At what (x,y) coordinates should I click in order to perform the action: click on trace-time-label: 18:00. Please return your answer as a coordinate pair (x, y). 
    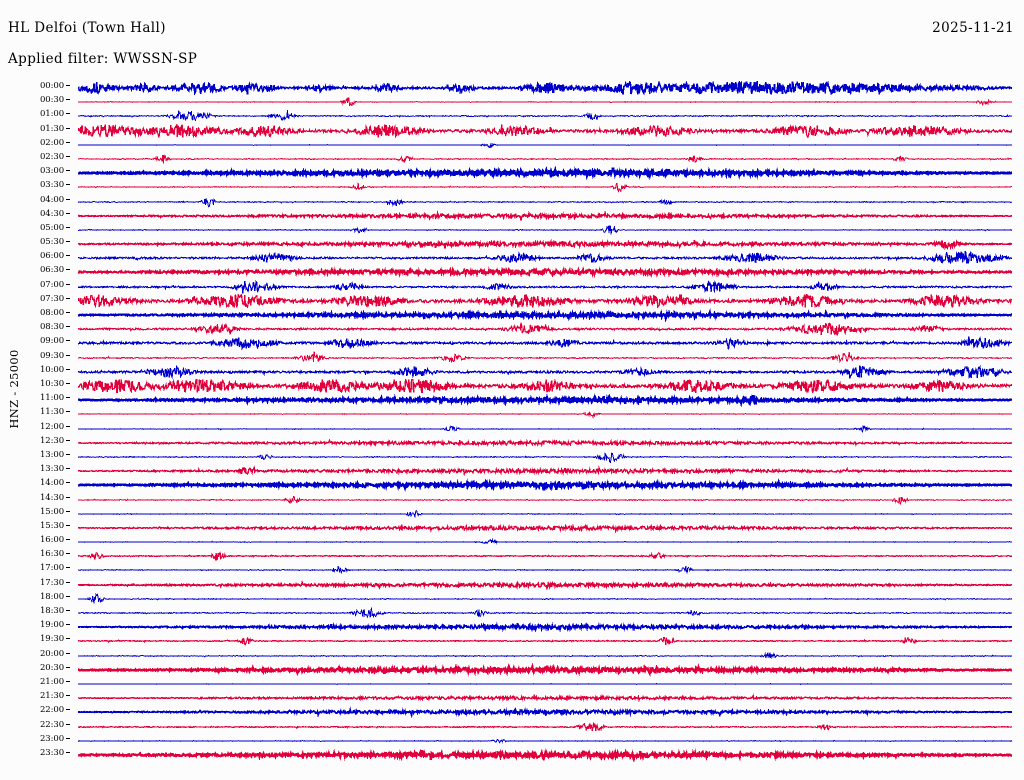
    Looking at the image, I should click on (52, 596).